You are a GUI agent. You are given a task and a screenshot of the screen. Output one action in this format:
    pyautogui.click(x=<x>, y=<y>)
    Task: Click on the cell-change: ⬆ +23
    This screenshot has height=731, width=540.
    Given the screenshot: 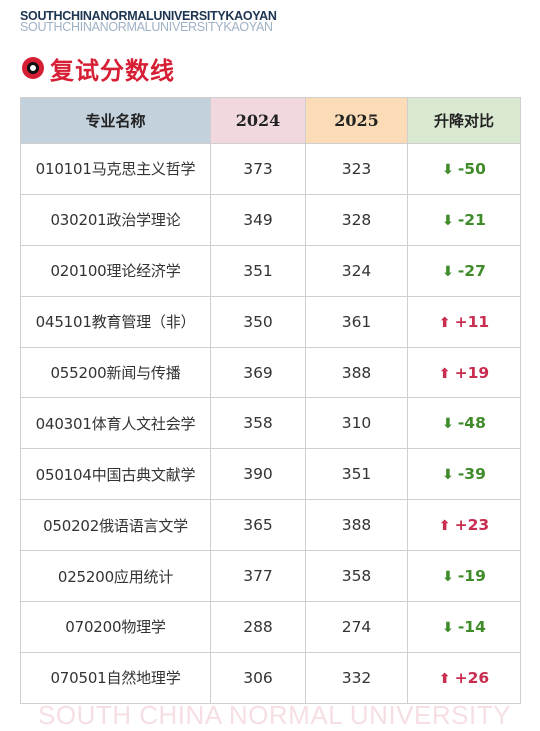 What is the action you would take?
    pyautogui.click(x=464, y=525)
    